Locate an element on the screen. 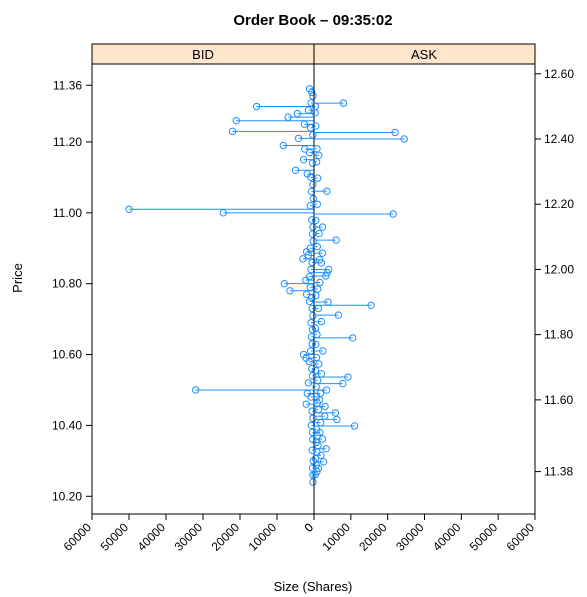  y-tick-label: 11.80 is located at coordinates (558, 335).